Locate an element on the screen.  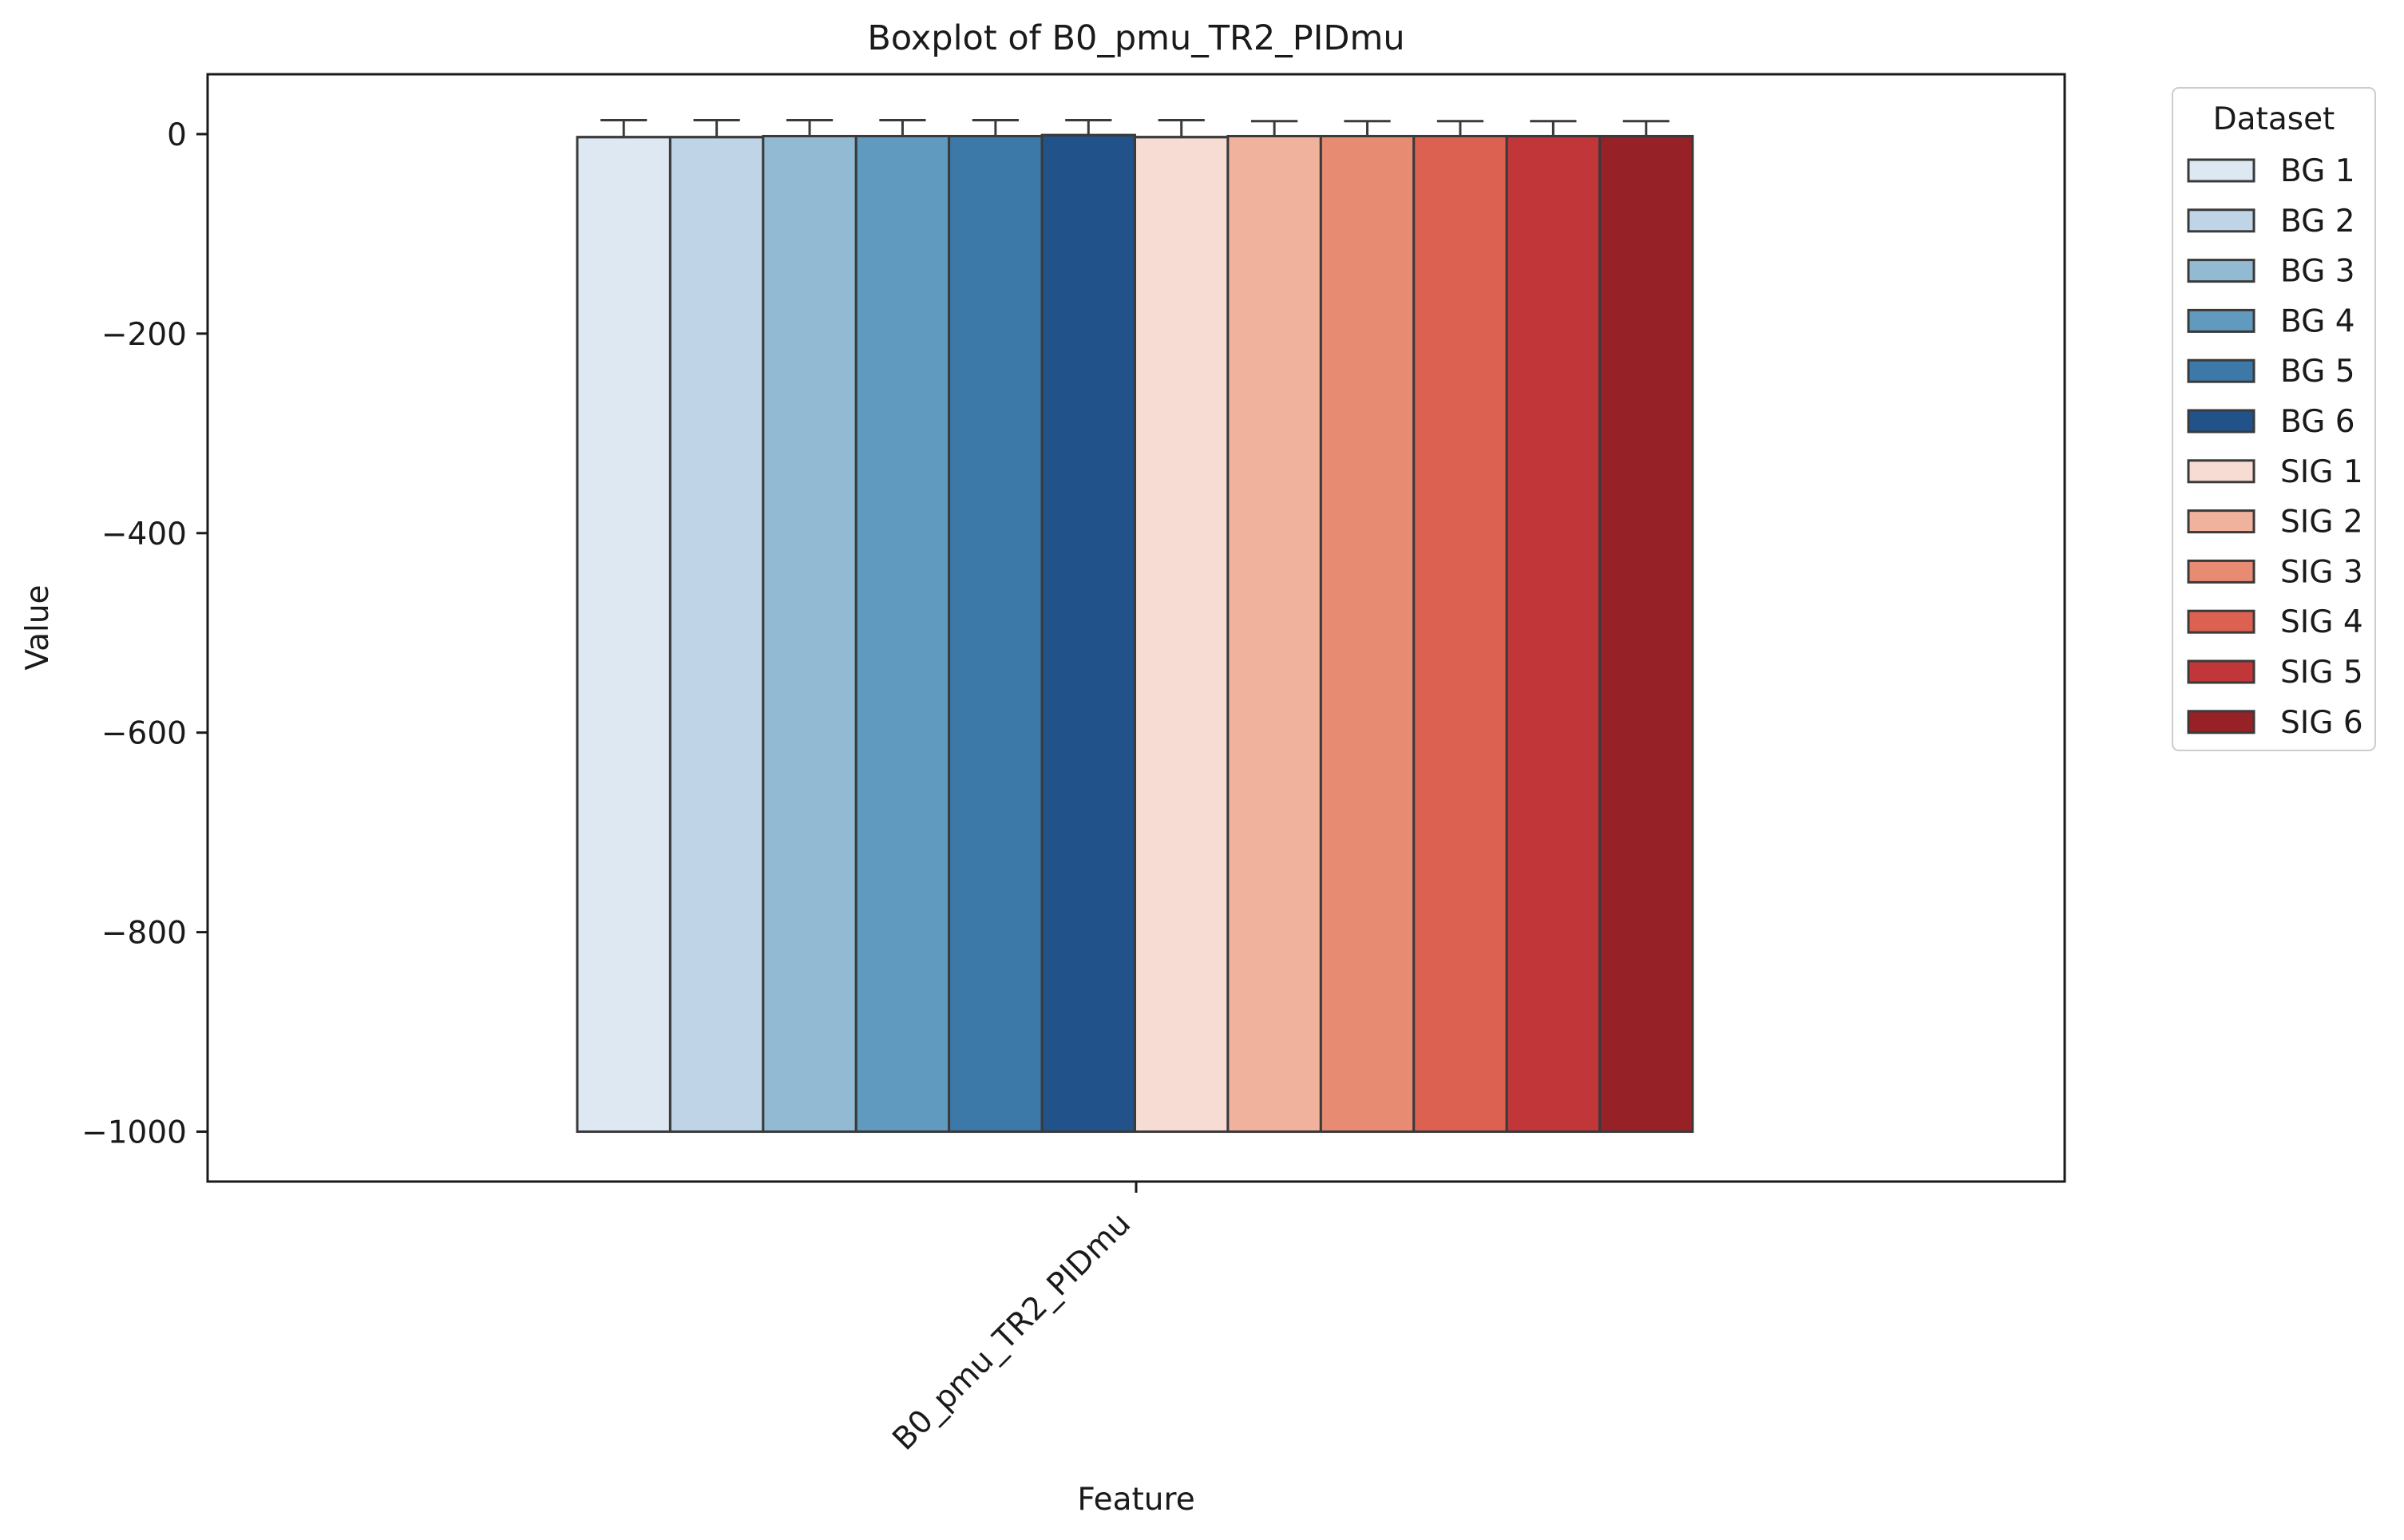
x-axis: B0_pmu_TR2_PIDmu is located at coordinates (1012, 1320).